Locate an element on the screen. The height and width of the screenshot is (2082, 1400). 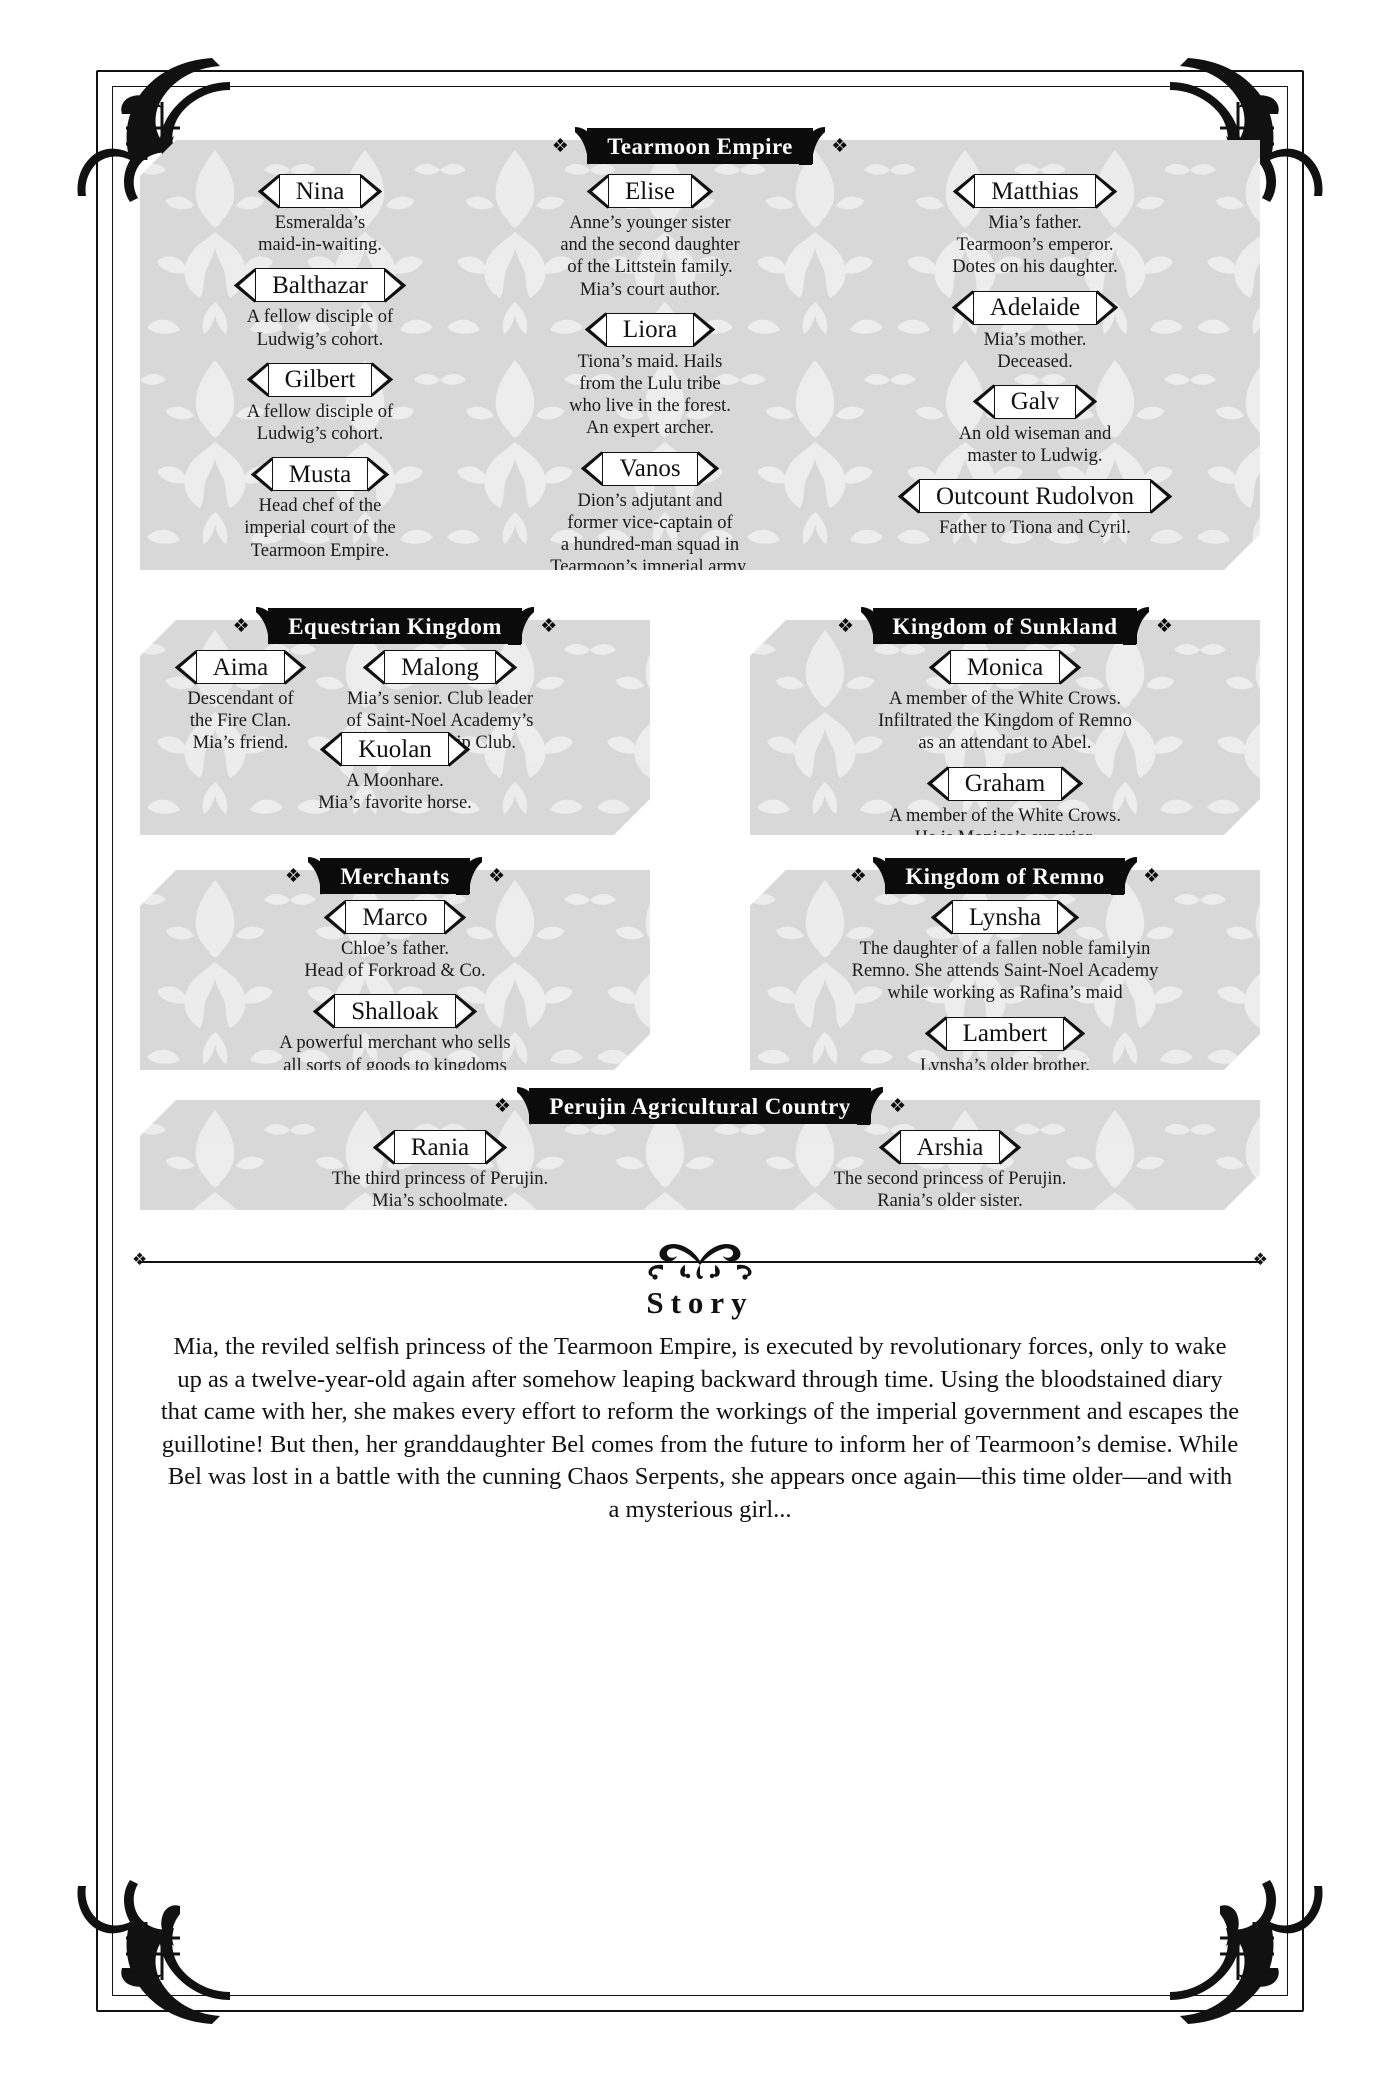
character-name: Musta is located at coordinates (320, 474).